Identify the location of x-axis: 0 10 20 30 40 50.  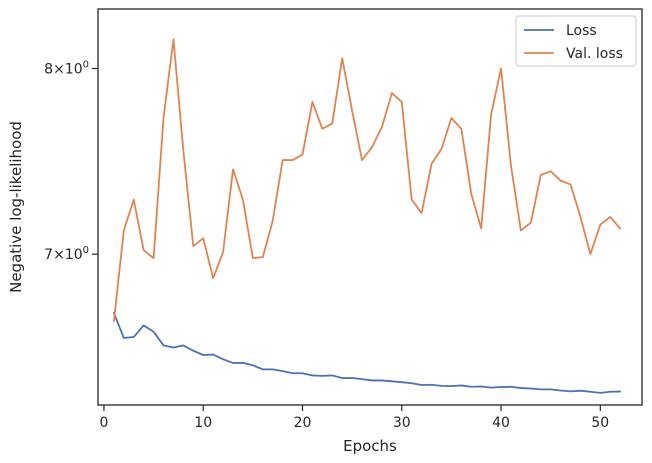
(354, 418).